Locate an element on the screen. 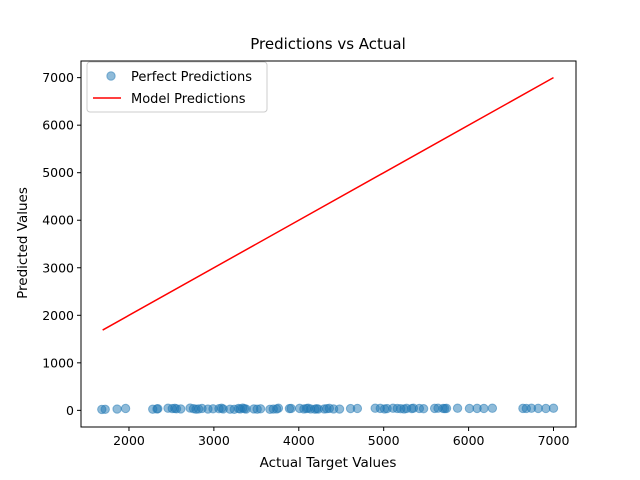 This screenshot has height=480, width=640. y-tick-label: 6000 is located at coordinates (58, 125).